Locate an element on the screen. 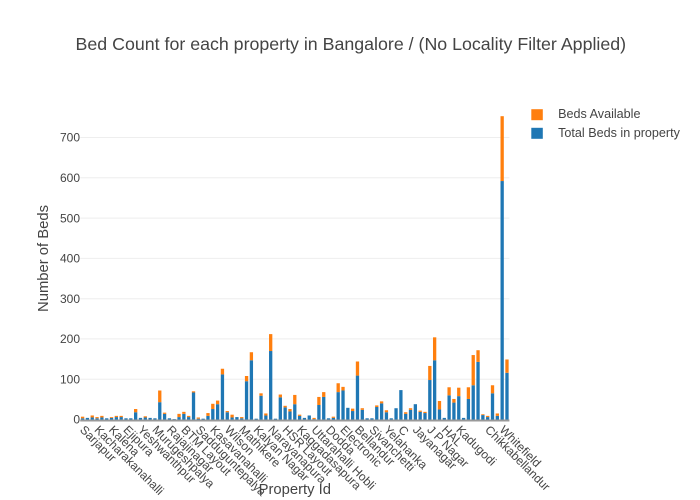 The width and height of the screenshot is (700, 500). svg-text: Beds Available is located at coordinates (599, 114).